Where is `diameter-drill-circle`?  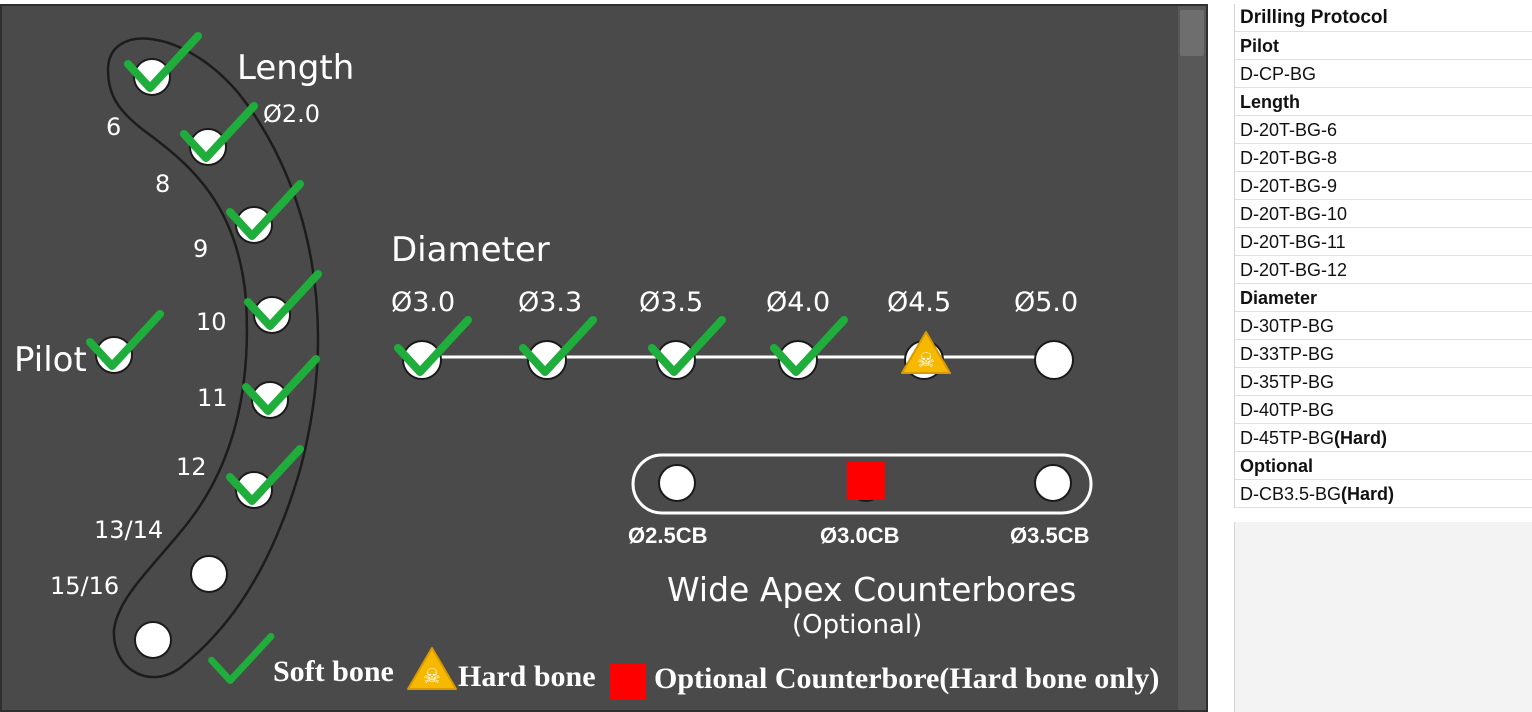 diameter-drill-circle is located at coordinates (1054, 360).